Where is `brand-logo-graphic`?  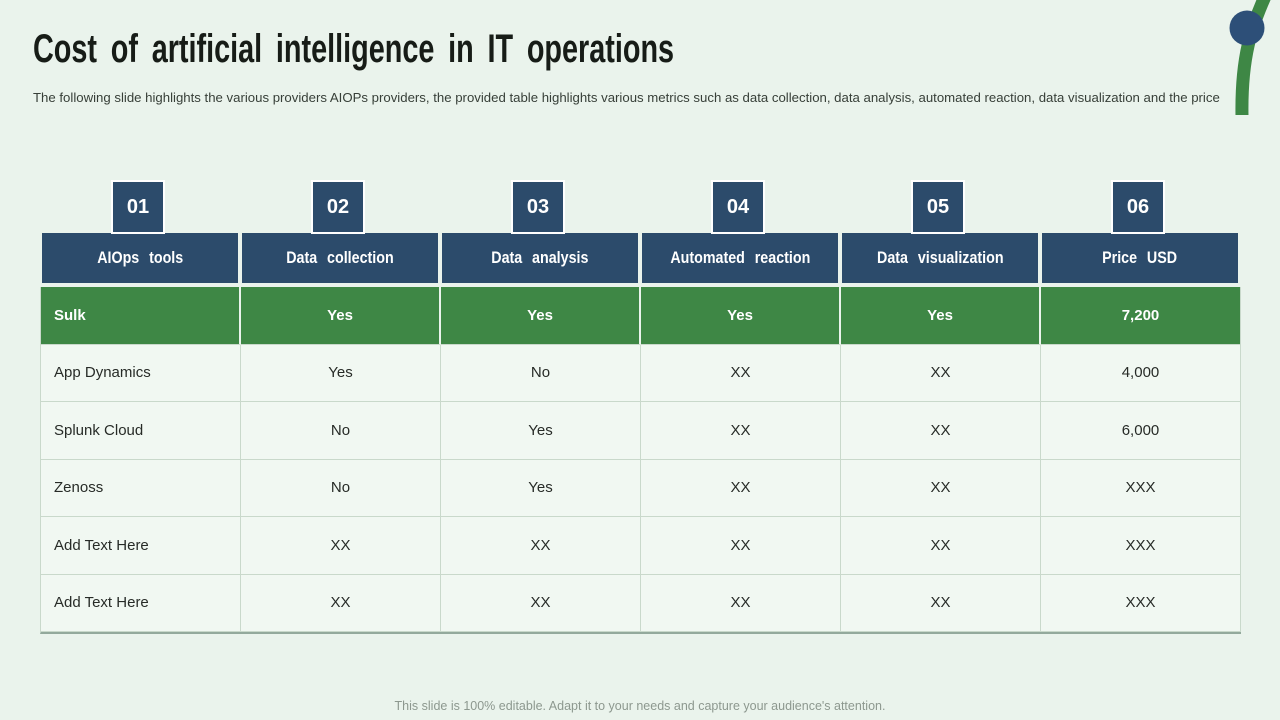 brand-logo-graphic is located at coordinates (1250, 58).